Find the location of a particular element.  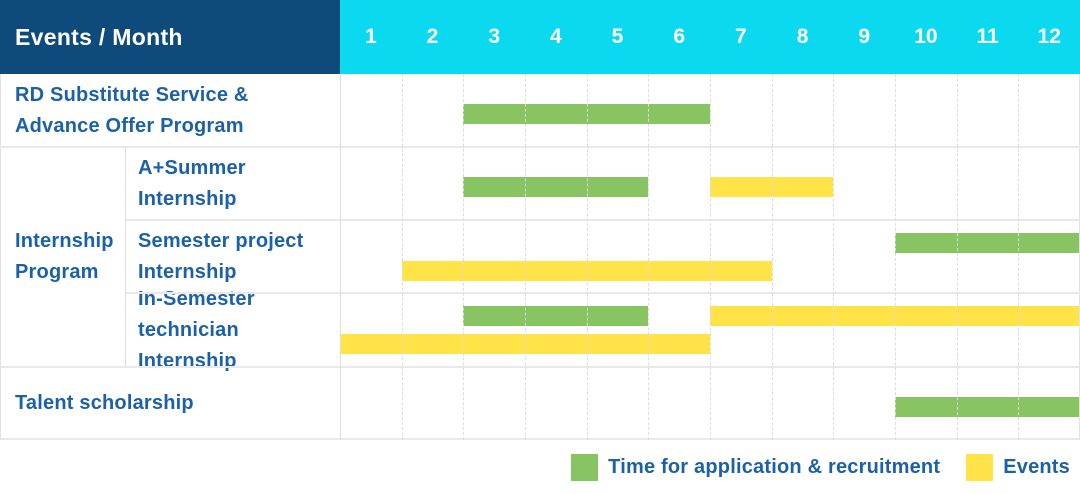

month-header-2: 2 is located at coordinates (432, 36).